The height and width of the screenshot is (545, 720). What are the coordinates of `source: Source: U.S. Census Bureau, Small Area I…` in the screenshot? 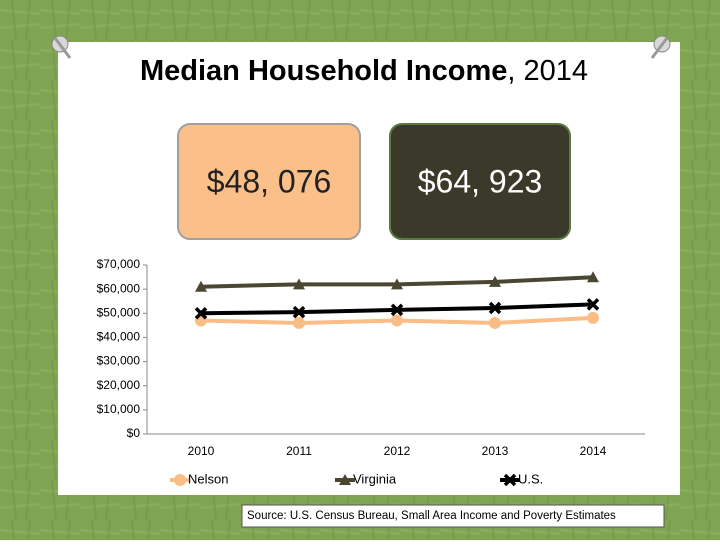 It's located at (431, 516).